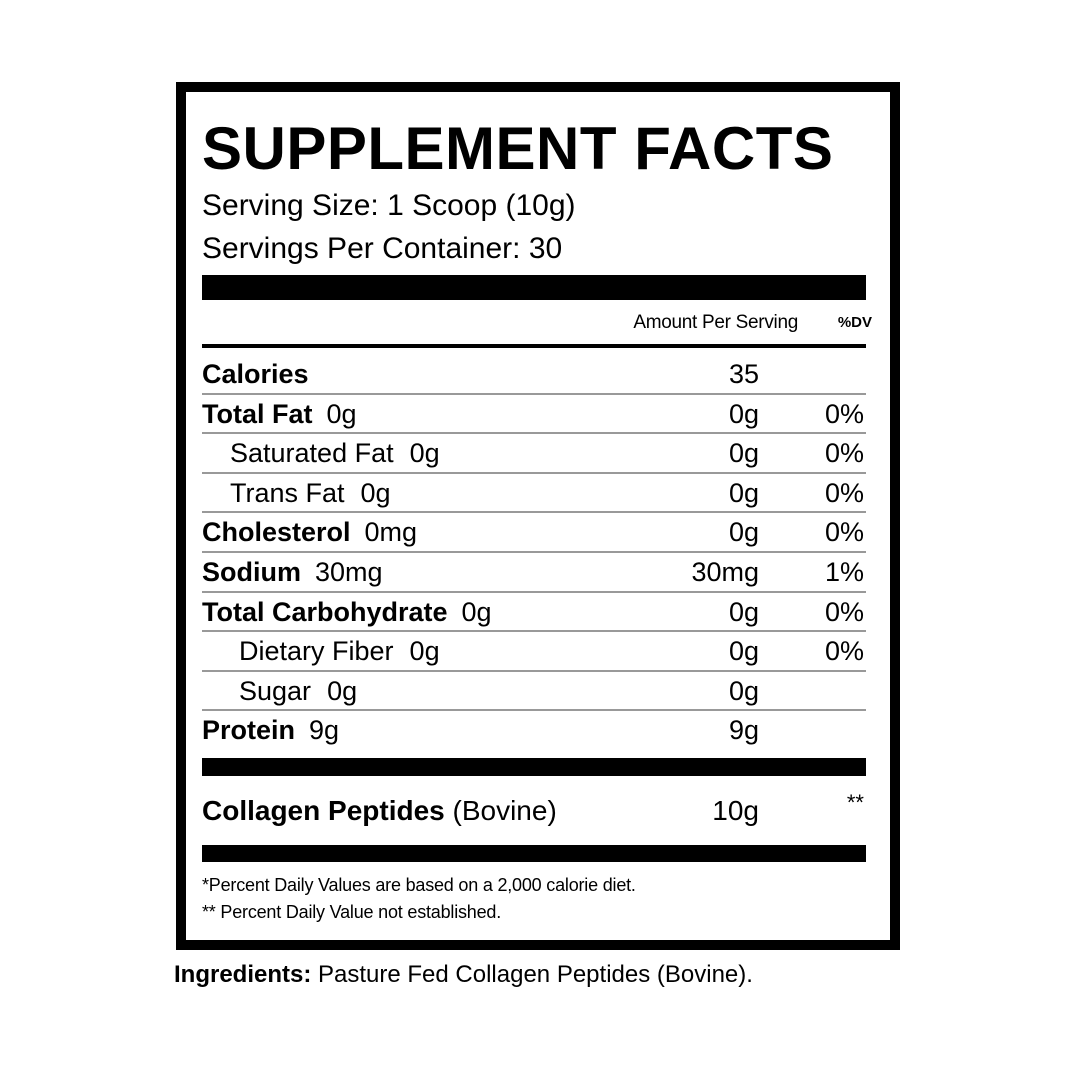  What do you see at coordinates (735, 810) in the screenshot?
I see `ingredient-amount: 10g` at bounding box center [735, 810].